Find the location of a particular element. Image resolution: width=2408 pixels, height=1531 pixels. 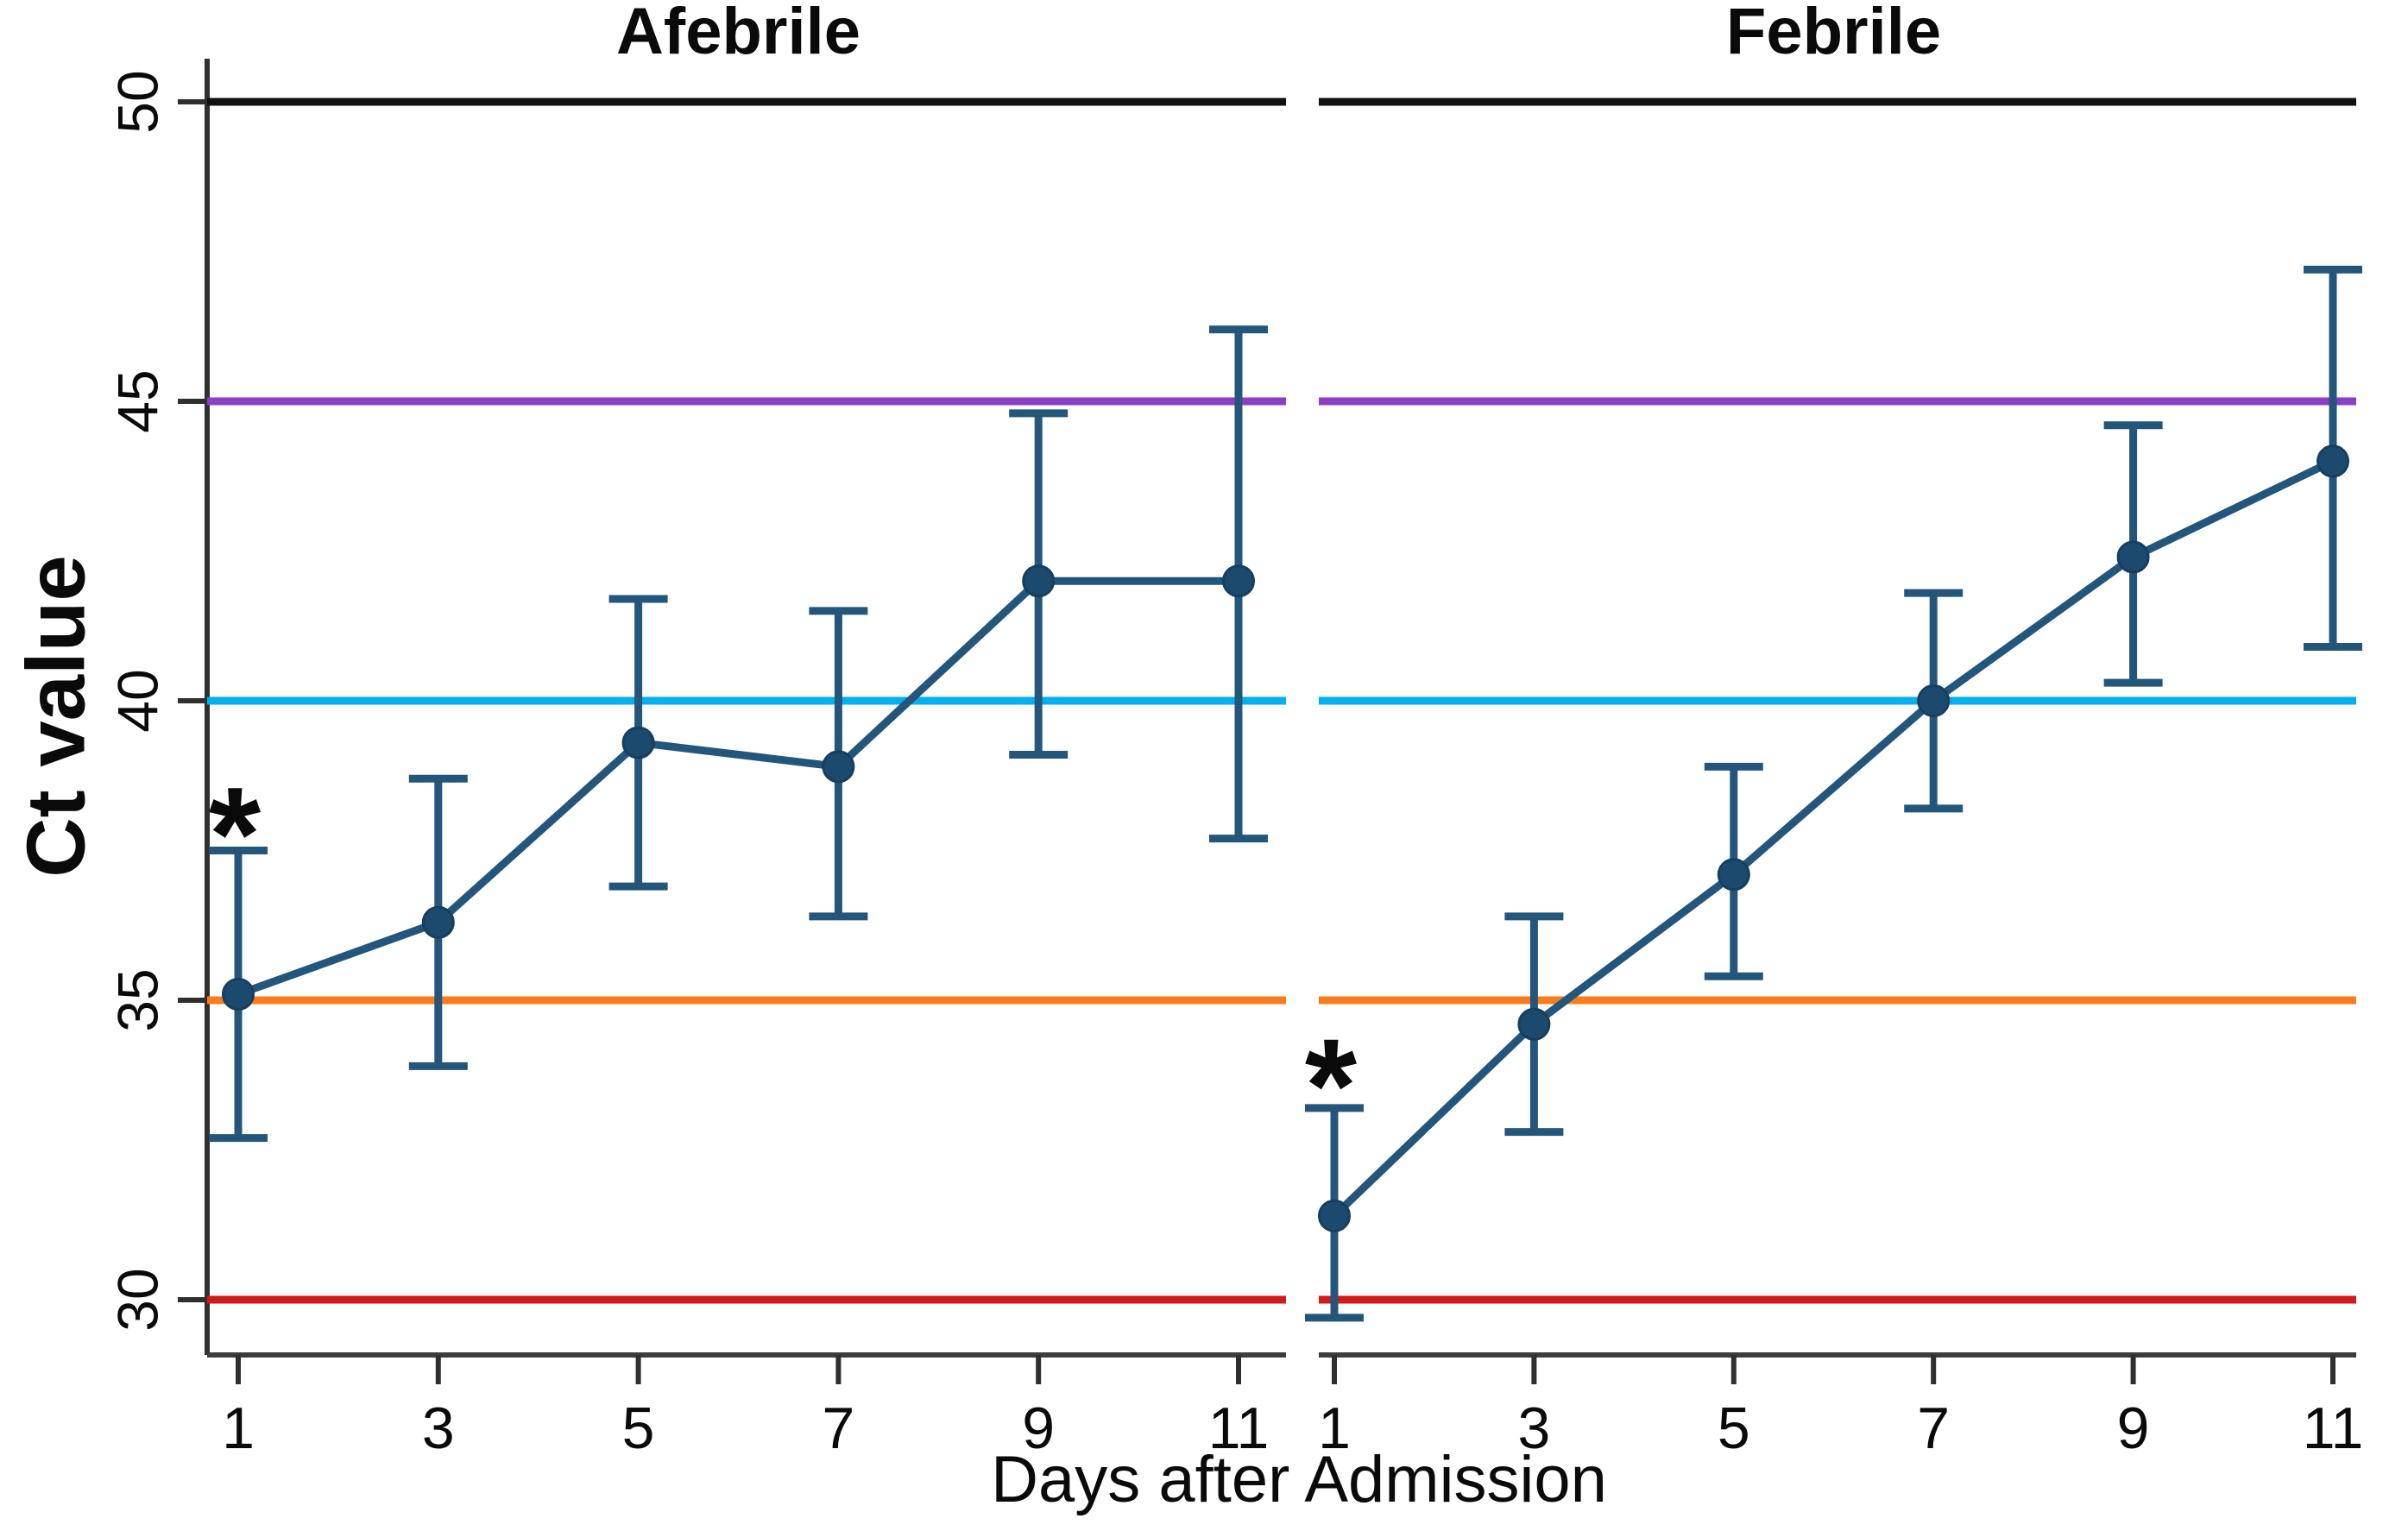

x-tick-label-1-panel1: 1 is located at coordinates (238, 1428).